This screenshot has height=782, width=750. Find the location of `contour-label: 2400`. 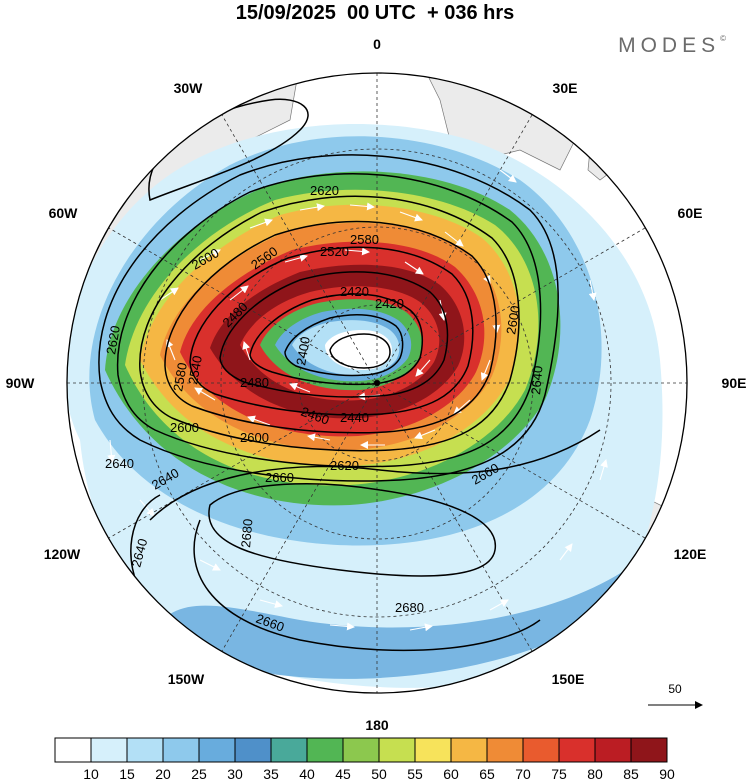

contour-label: 2400 is located at coordinates (303, 350).